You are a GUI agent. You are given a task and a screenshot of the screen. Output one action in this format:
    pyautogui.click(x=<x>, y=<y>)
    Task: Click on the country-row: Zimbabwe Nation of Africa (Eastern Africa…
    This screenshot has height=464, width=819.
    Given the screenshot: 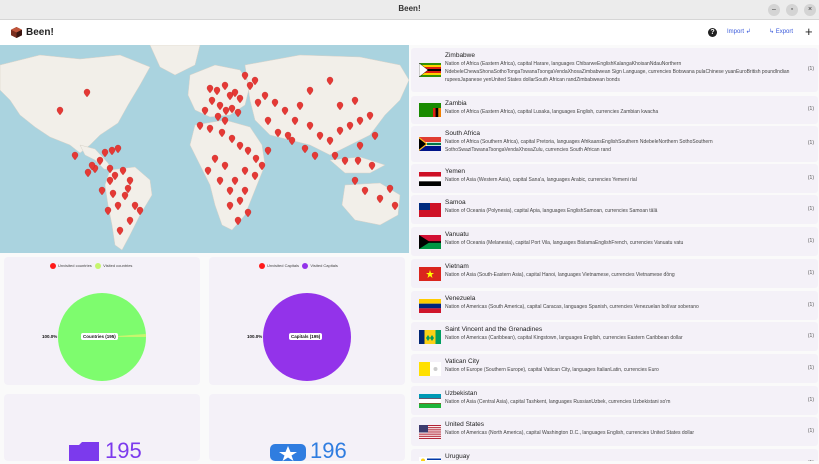 What is the action you would take?
    pyautogui.click(x=614, y=70)
    